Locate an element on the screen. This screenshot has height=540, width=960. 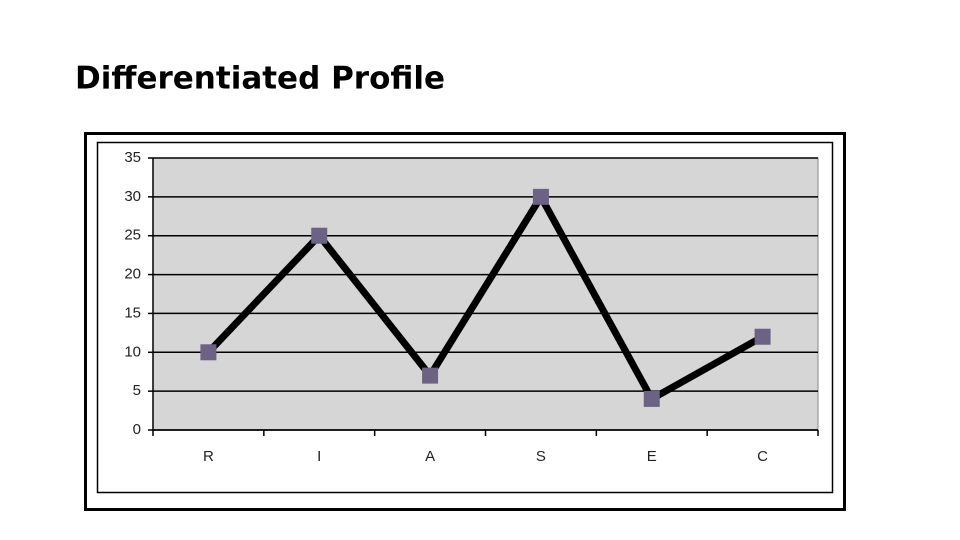
y-tick-label: 0 is located at coordinates (137, 429).